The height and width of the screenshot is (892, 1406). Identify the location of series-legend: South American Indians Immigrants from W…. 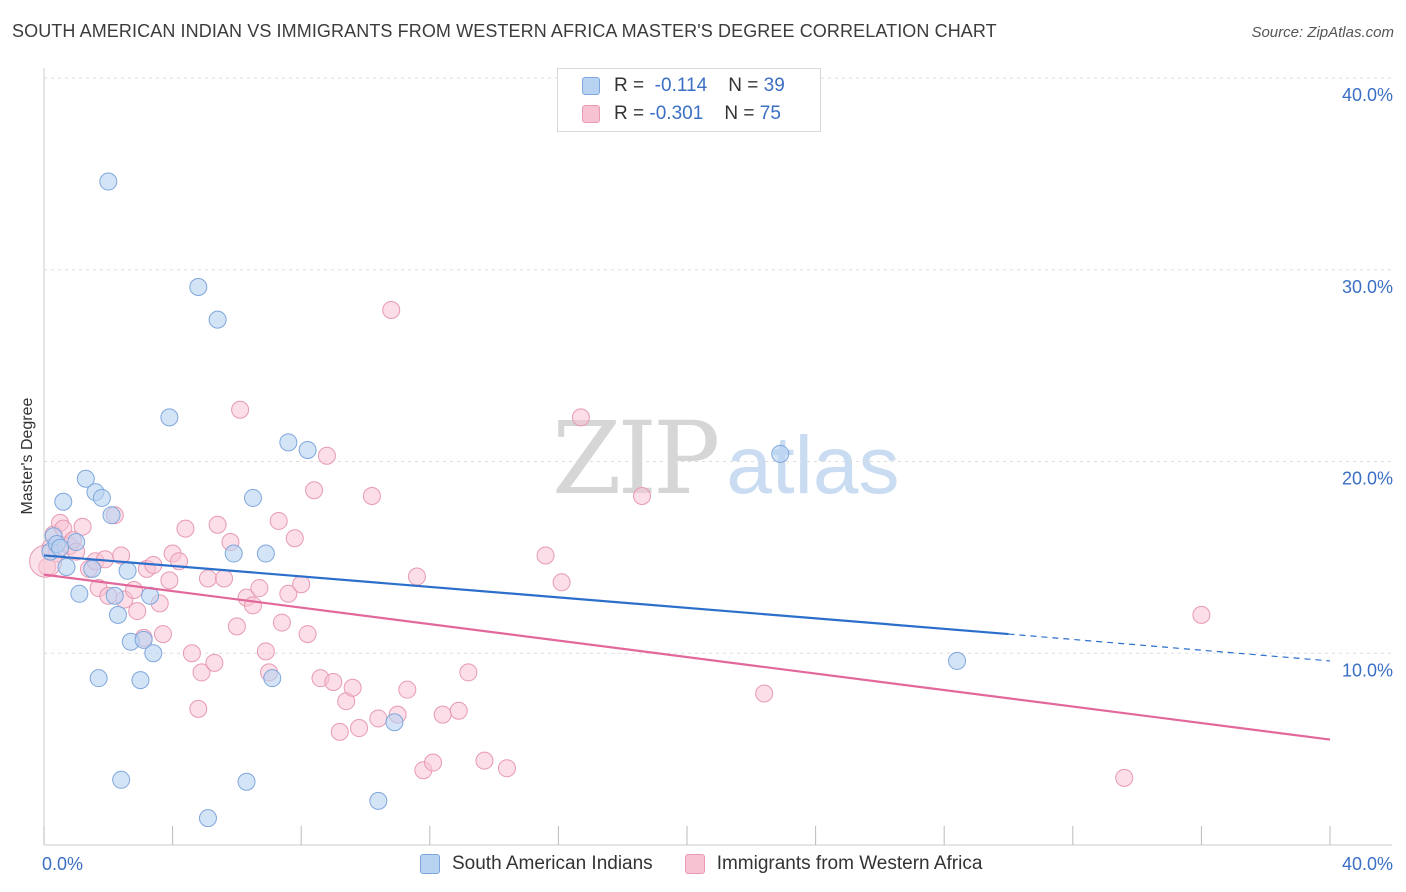
(717, 864).